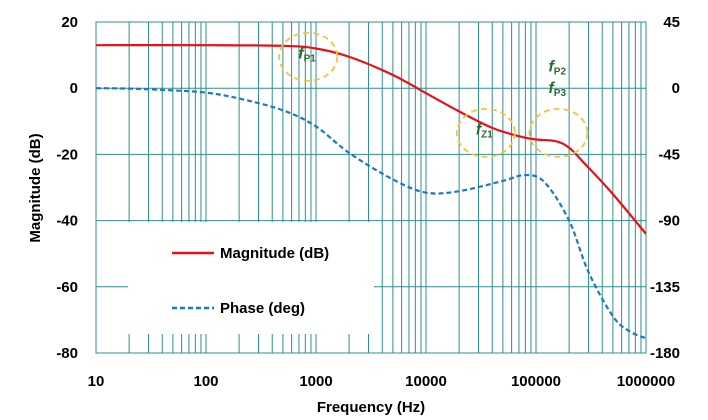  I want to click on y-tick-label: 20, so click(69, 22).